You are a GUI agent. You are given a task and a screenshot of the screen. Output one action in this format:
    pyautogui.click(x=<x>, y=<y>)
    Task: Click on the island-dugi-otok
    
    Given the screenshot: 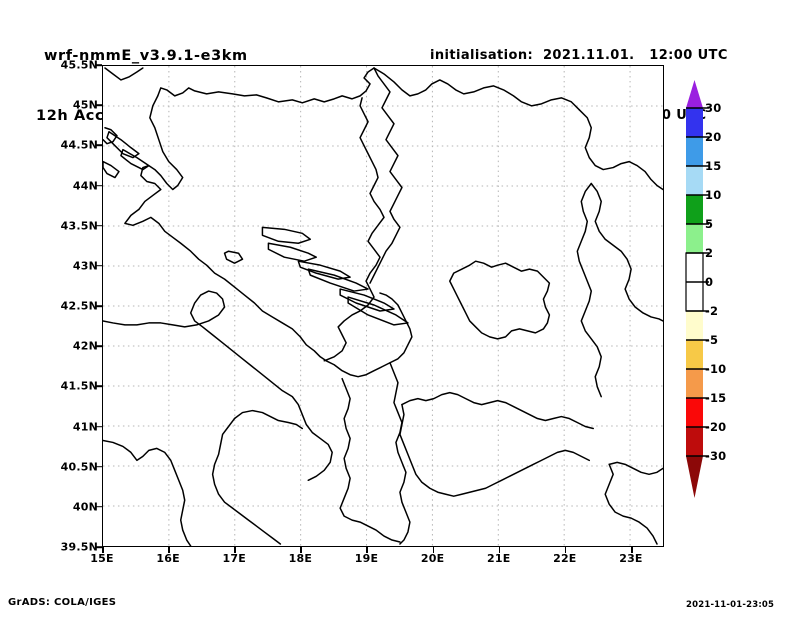 What is the action you would take?
    pyautogui.click(x=286, y=235)
    